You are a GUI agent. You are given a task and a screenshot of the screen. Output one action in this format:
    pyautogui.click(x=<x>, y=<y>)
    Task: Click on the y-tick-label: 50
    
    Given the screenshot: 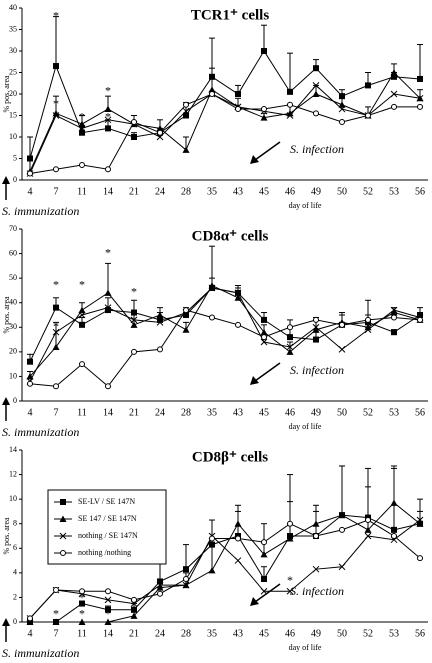 What is the action you would take?
    pyautogui.click(x=13, y=277)
    